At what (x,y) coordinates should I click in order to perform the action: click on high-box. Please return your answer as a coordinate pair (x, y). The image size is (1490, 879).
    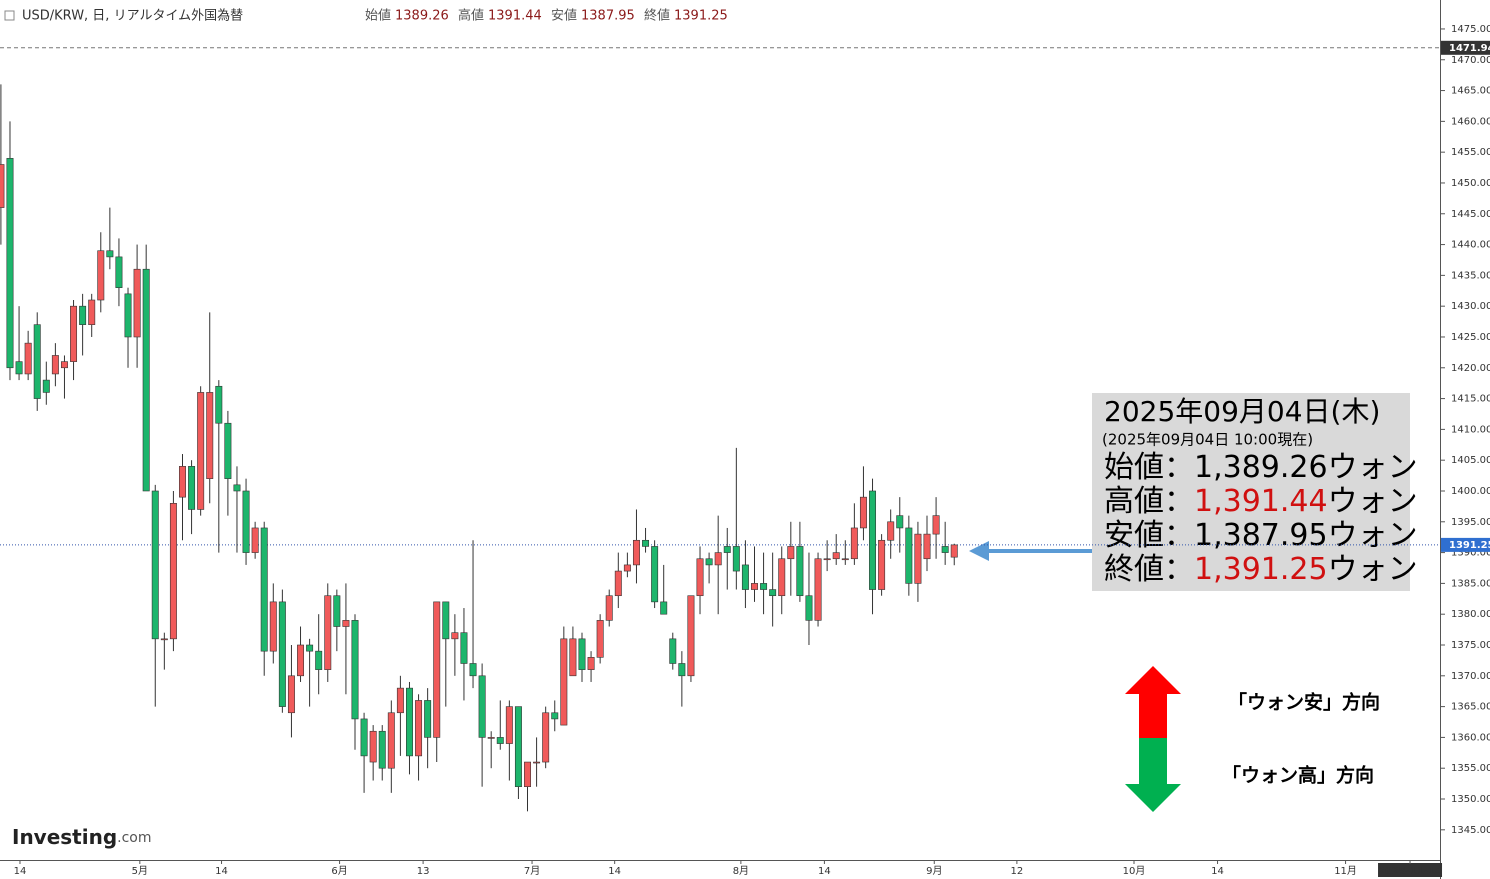
    Looking at the image, I should click on (1465, 47).